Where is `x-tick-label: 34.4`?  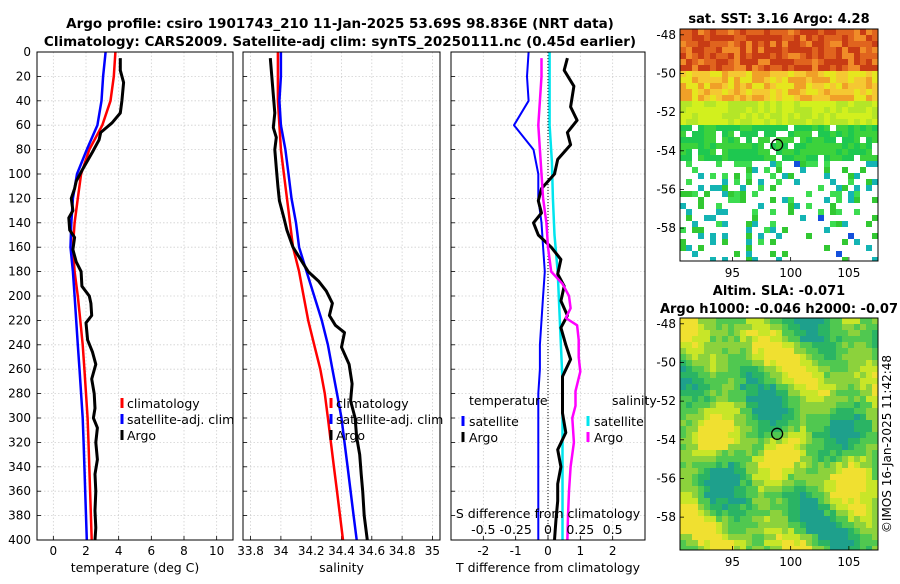
x-tick-label: 34.4 is located at coordinates (341, 551).